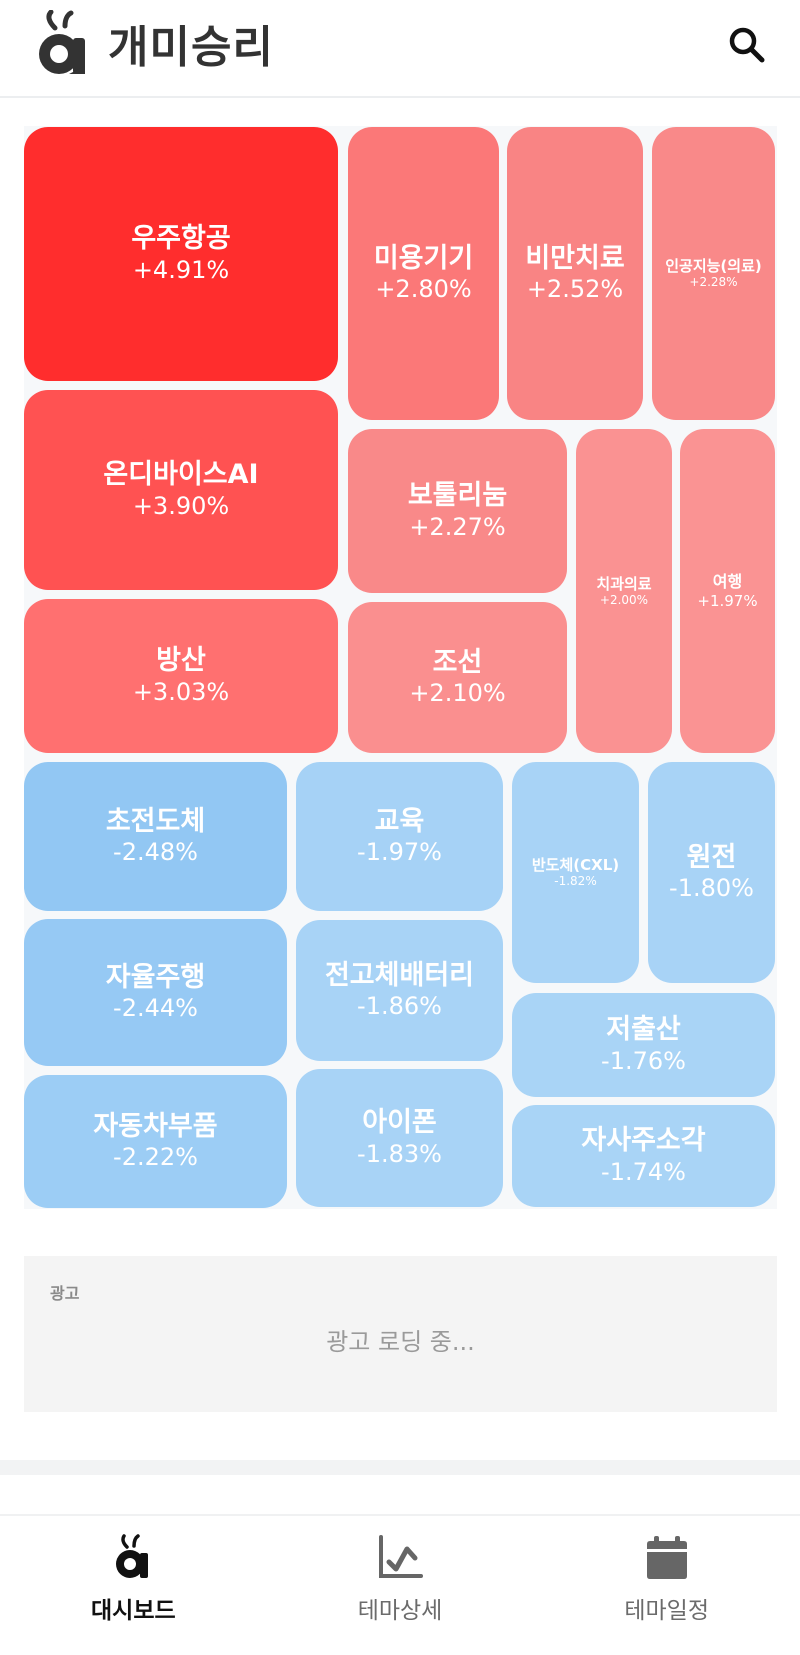 The height and width of the screenshot is (1655, 800). What do you see at coordinates (400, 1611) in the screenshot?
I see `nav-label: 테마상세` at bounding box center [400, 1611].